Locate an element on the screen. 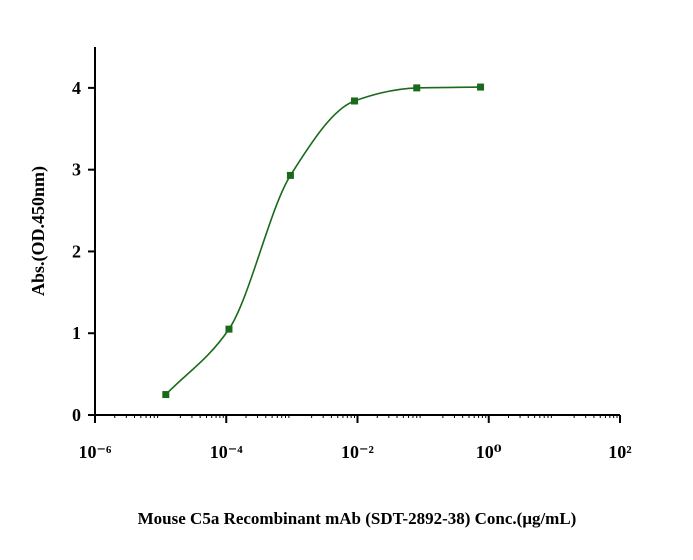  y-tick-label: 1 is located at coordinates (76, 333).